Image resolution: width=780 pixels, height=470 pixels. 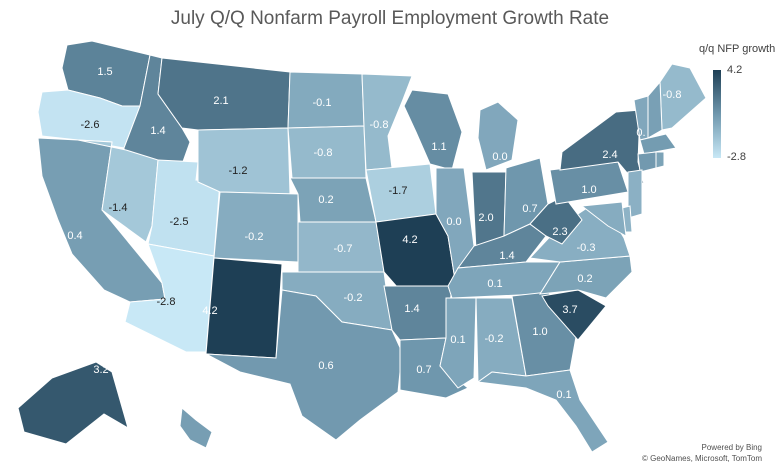 I want to click on state-value-label-mt: 2.1, so click(x=220, y=101).